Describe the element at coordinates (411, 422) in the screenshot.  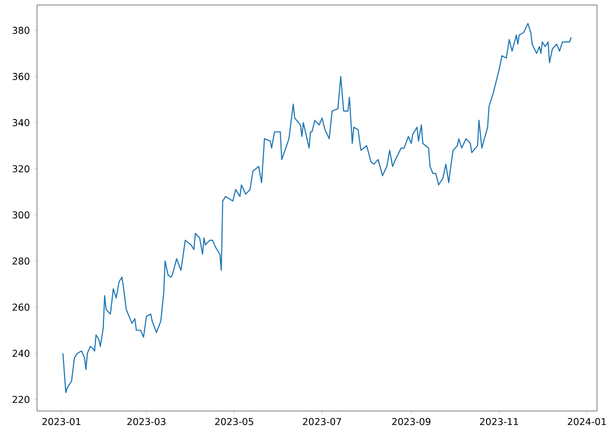
I see `x-tick-label: 2023-09` at that location.